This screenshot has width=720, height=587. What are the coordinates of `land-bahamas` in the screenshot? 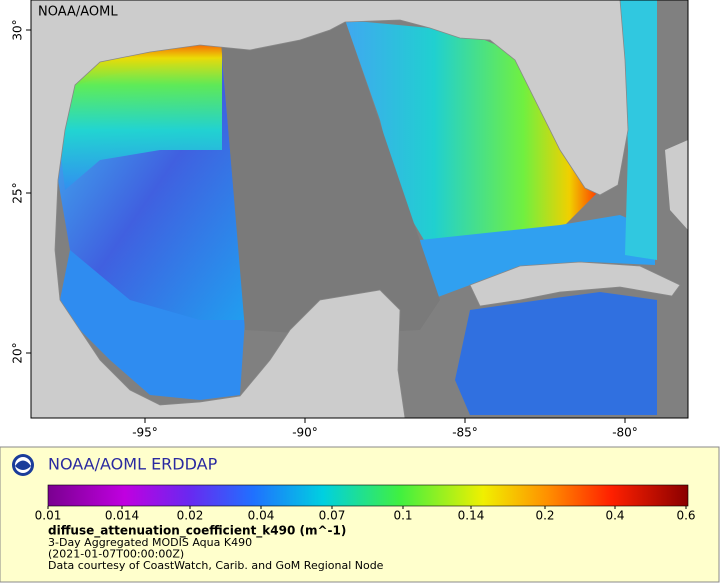 It's located at (676, 185).